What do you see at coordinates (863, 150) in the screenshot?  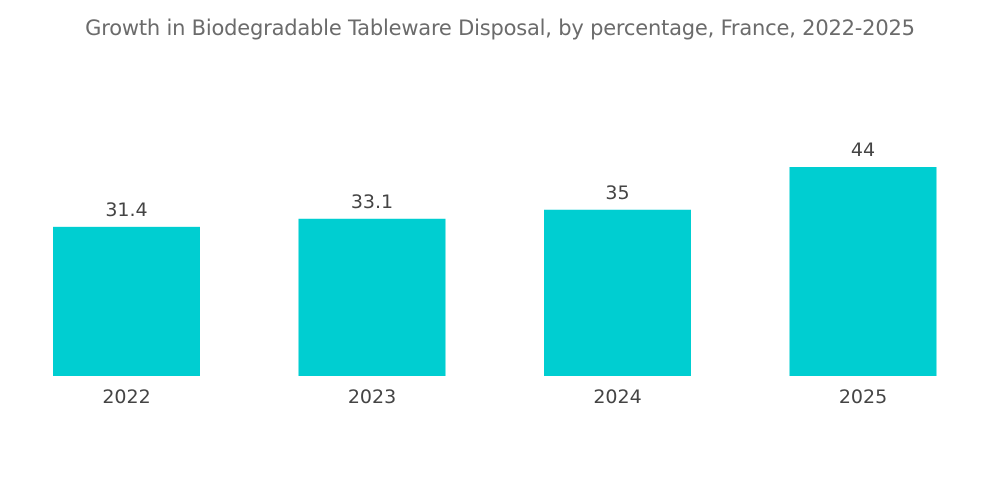 I see `data-label-2025: 44` at bounding box center [863, 150].